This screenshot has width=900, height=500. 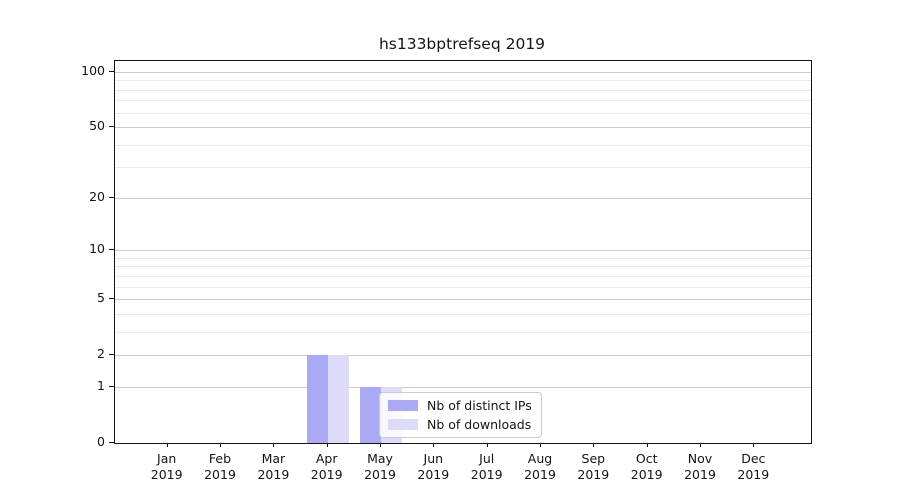 What do you see at coordinates (338, 398) in the screenshot?
I see `bar-downloads-apr-2019` at bounding box center [338, 398].